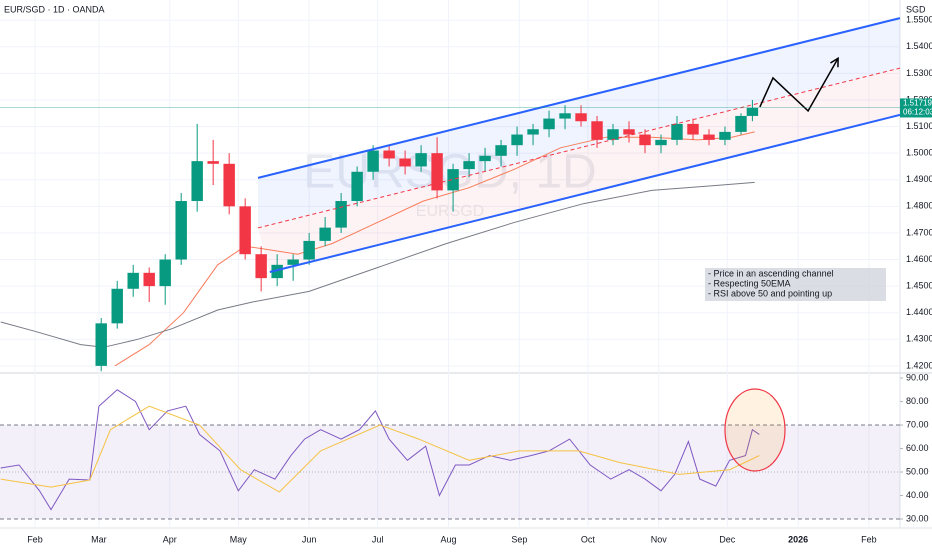 Image resolution: width=932 pixels, height=555 pixels. Describe the element at coordinates (588, 539) in the screenshot. I see `x-tick-label: Oct` at that location.